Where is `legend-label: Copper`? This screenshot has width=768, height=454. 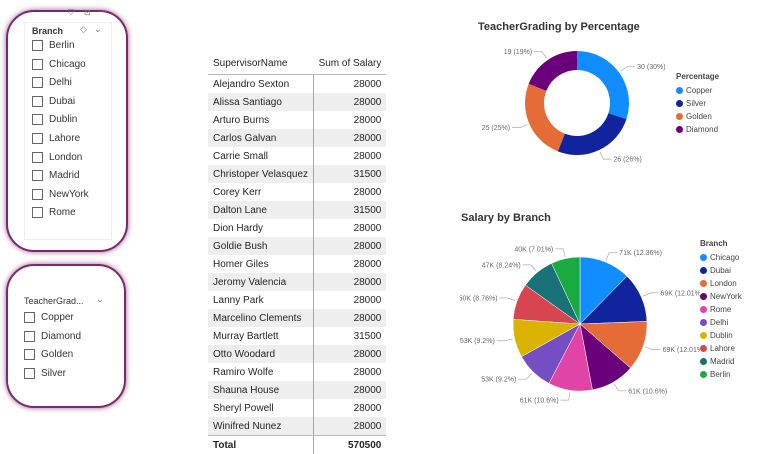
legend-label: Copper is located at coordinates (699, 90).